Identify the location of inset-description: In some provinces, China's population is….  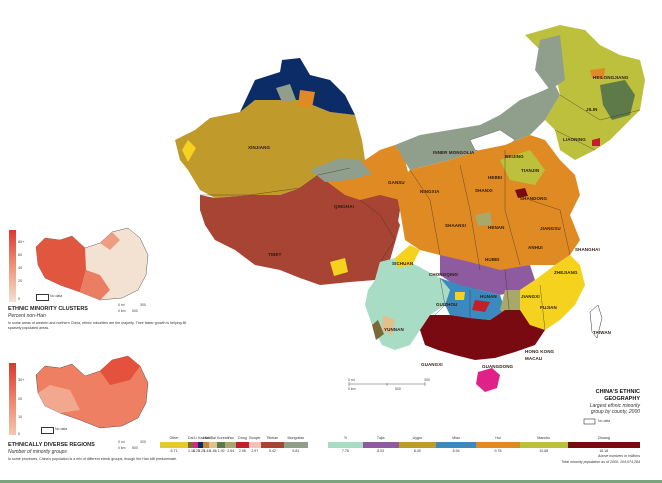
(93, 459).